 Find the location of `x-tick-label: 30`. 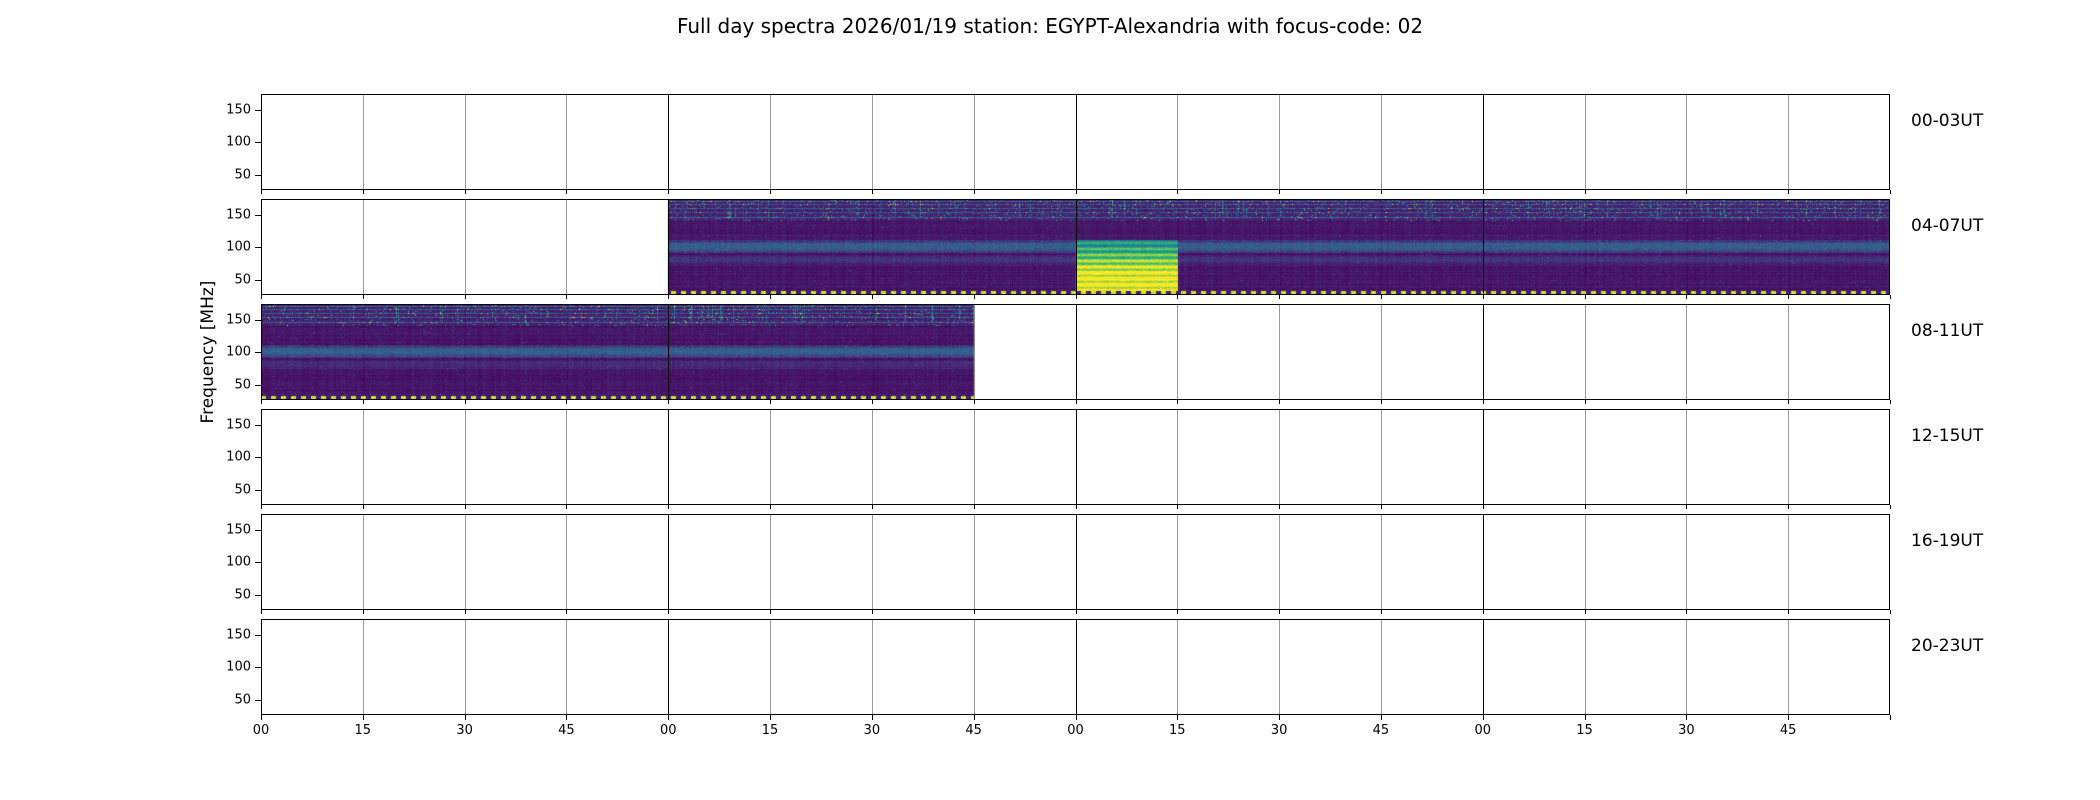

x-tick-label: 30 is located at coordinates (464, 730).